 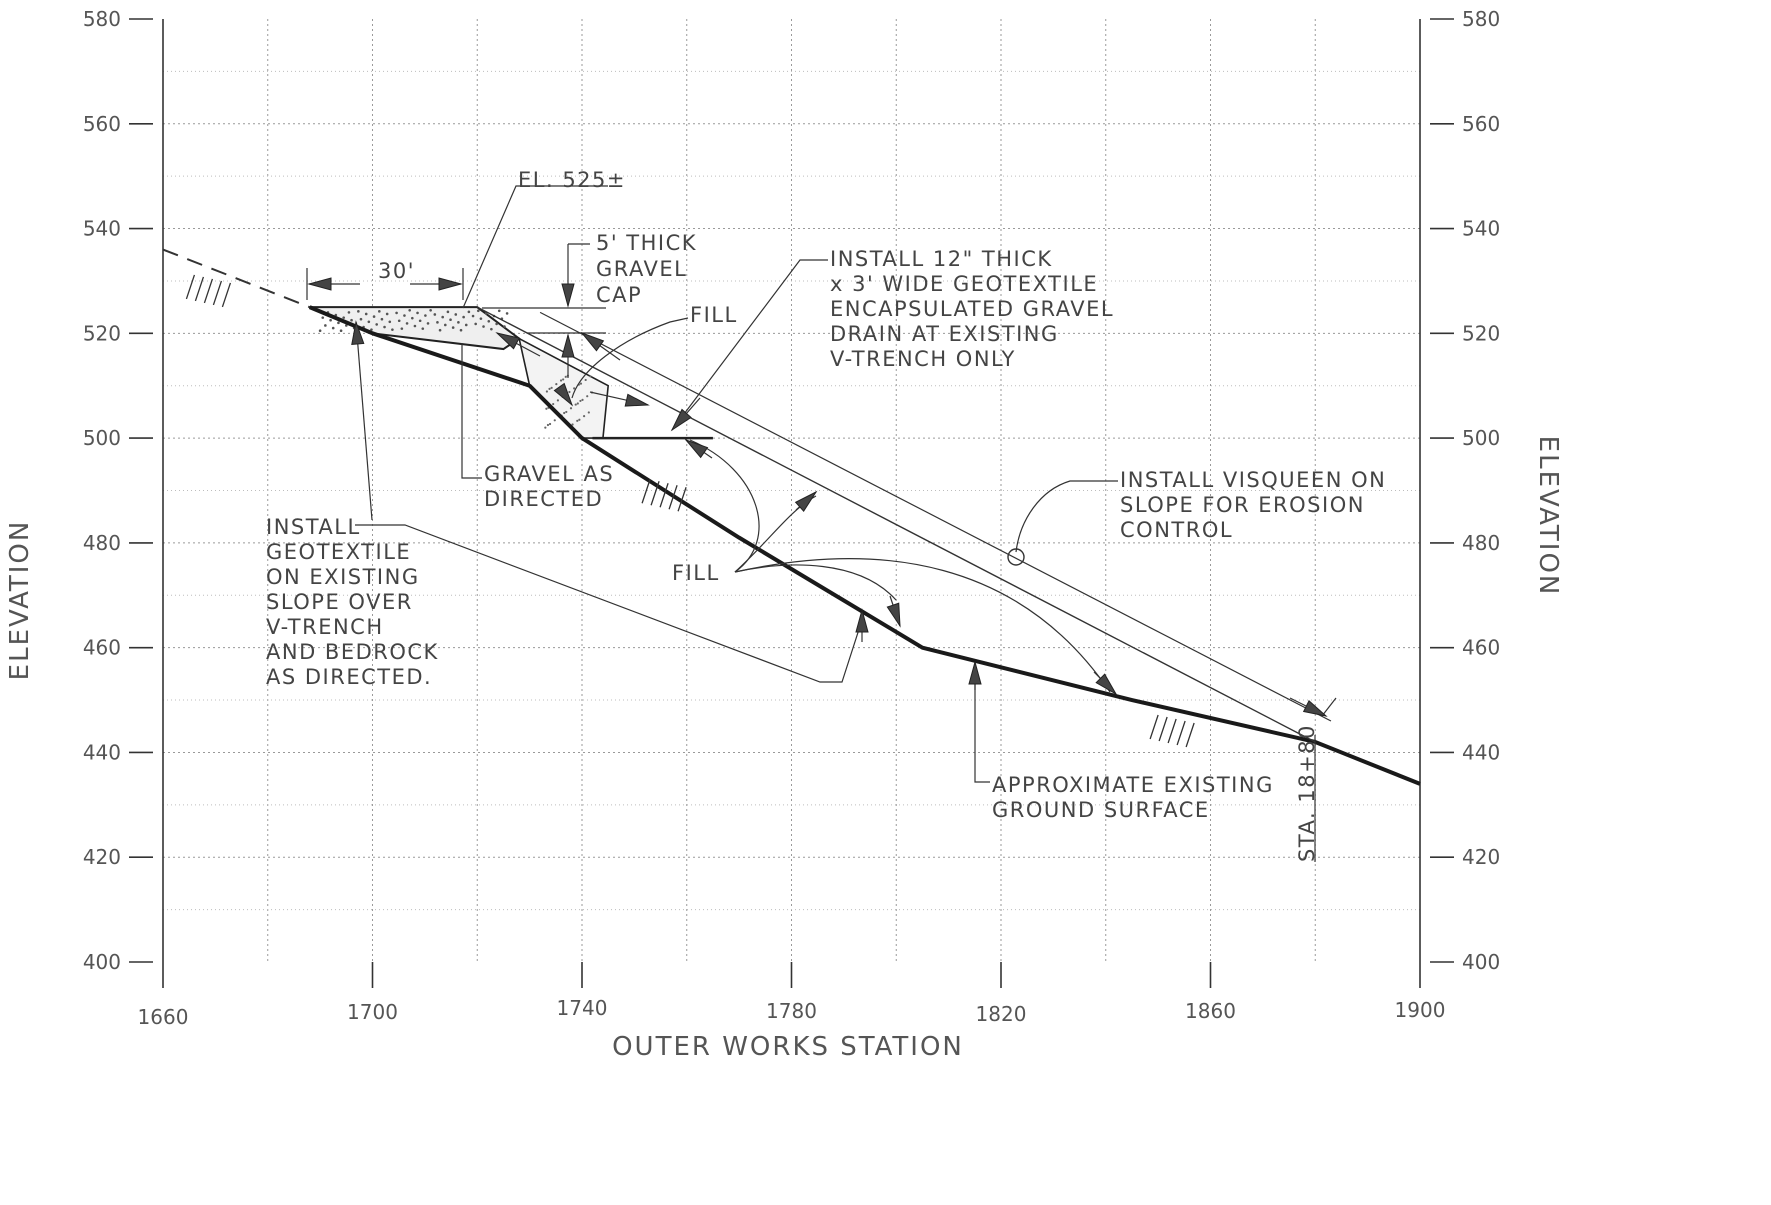 I want to click on slope-arrow-2-head, so click(x=592, y=341).